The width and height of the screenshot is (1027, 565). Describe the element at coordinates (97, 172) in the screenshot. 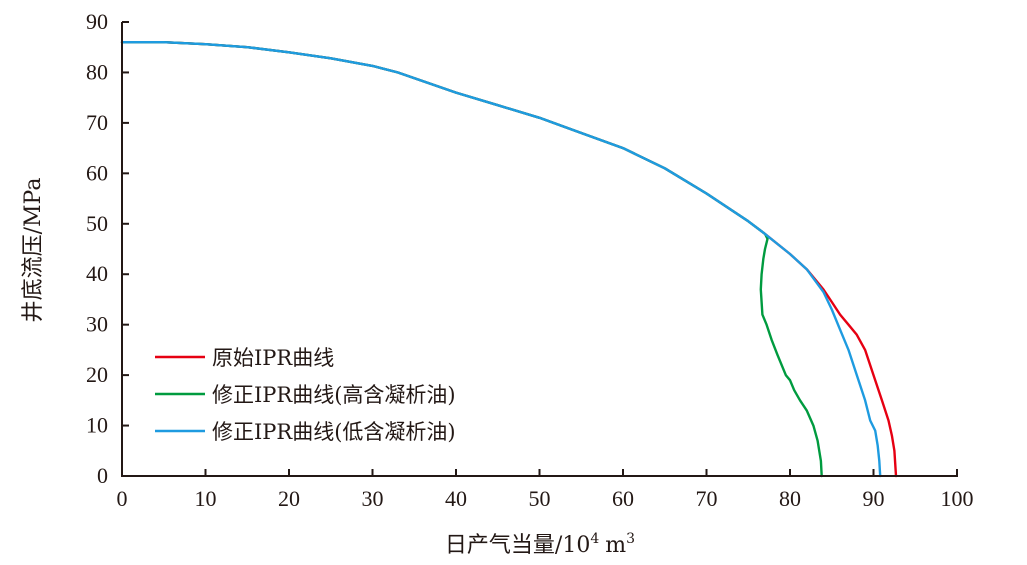

I see `y-tick-label: 60` at that location.